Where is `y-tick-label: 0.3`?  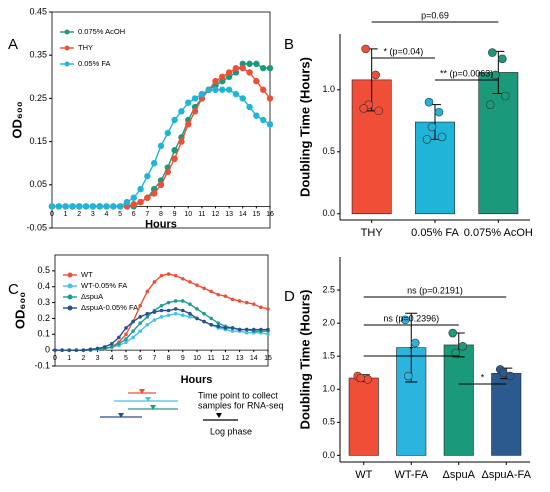
y-tick-label: 0.3 is located at coordinates (43, 302).